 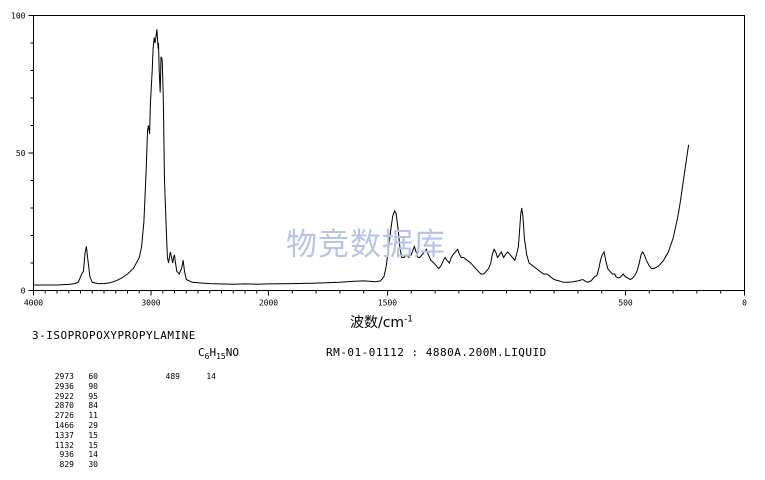 I want to click on peak-wavenumber: 2726, so click(x=64, y=416).